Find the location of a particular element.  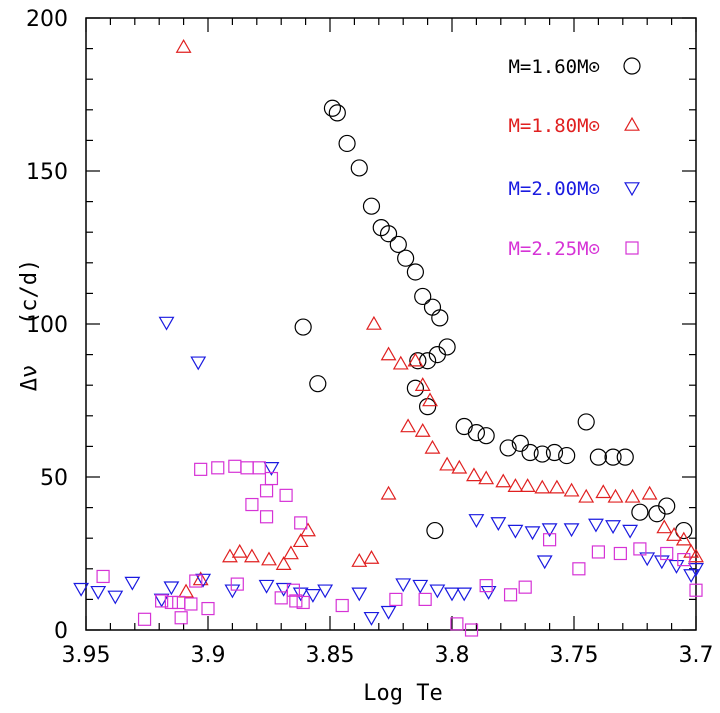

legend-entry-label: M=1.80M⊙ is located at coordinates (554, 126).